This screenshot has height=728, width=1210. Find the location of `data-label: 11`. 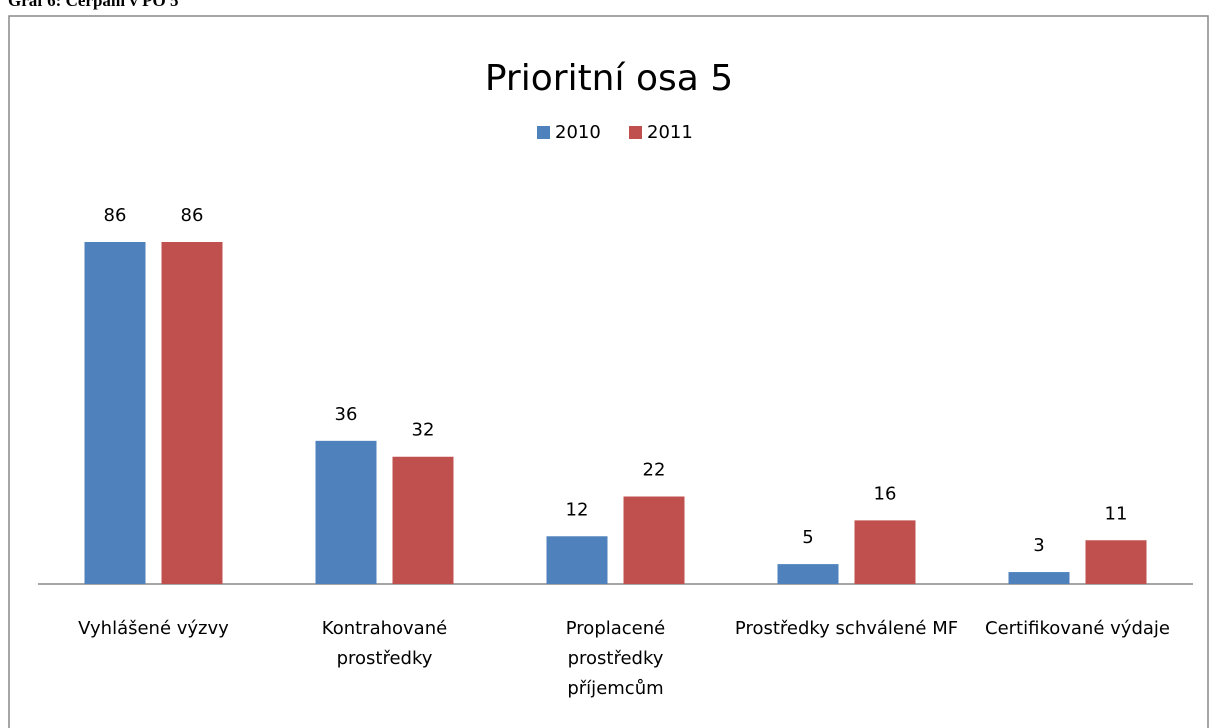

data-label: 11 is located at coordinates (1116, 513).